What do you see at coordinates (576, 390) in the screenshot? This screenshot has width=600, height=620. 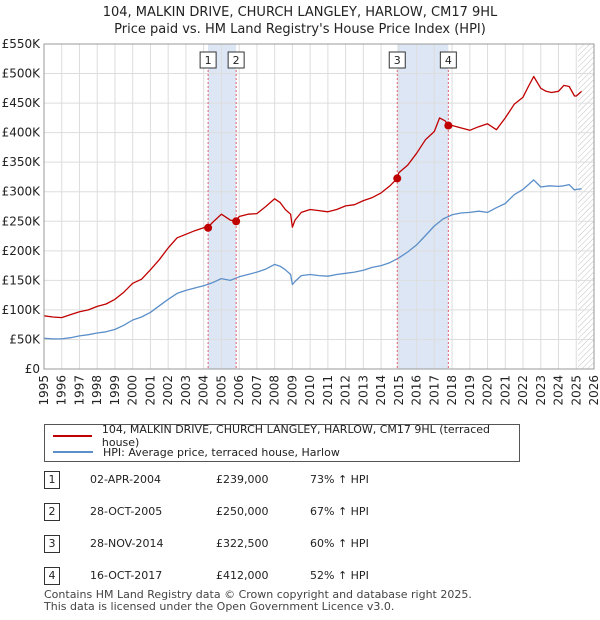 I see `x-tick-label: 2025` at bounding box center [576, 390].